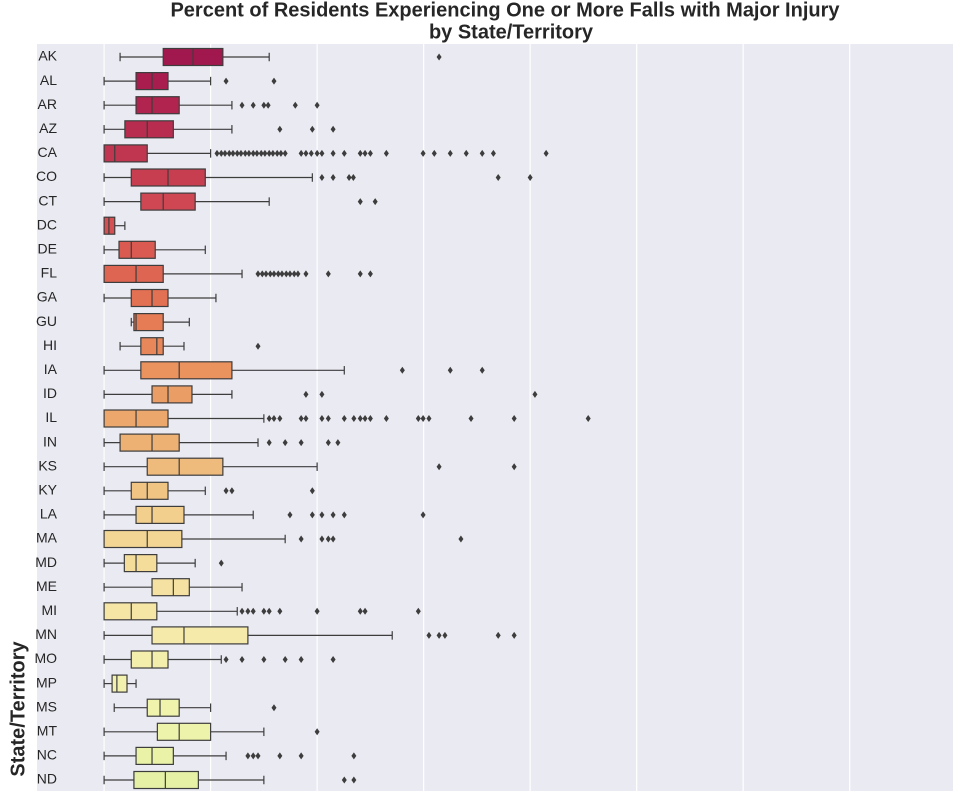 The image size is (955, 791). I want to click on chart-title: by State/Territory, so click(511, 32).